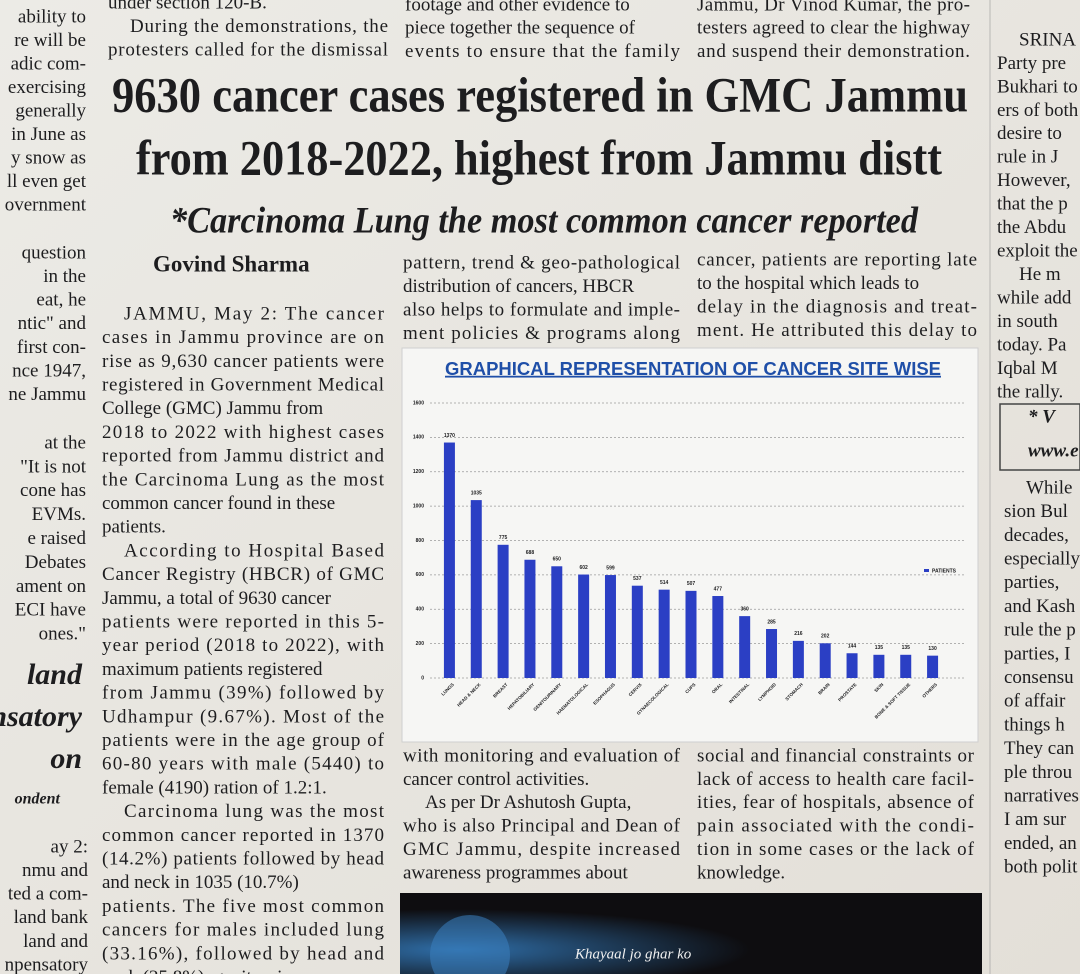  What do you see at coordinates (745, 609) in the screenshot?
I see `data-label: 360` at bounding box center [745, 609].